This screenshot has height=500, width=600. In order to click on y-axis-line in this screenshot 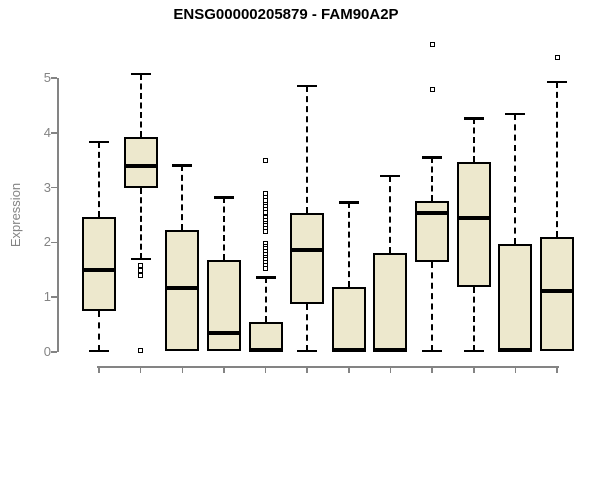, I will do `click(58, 215)`.